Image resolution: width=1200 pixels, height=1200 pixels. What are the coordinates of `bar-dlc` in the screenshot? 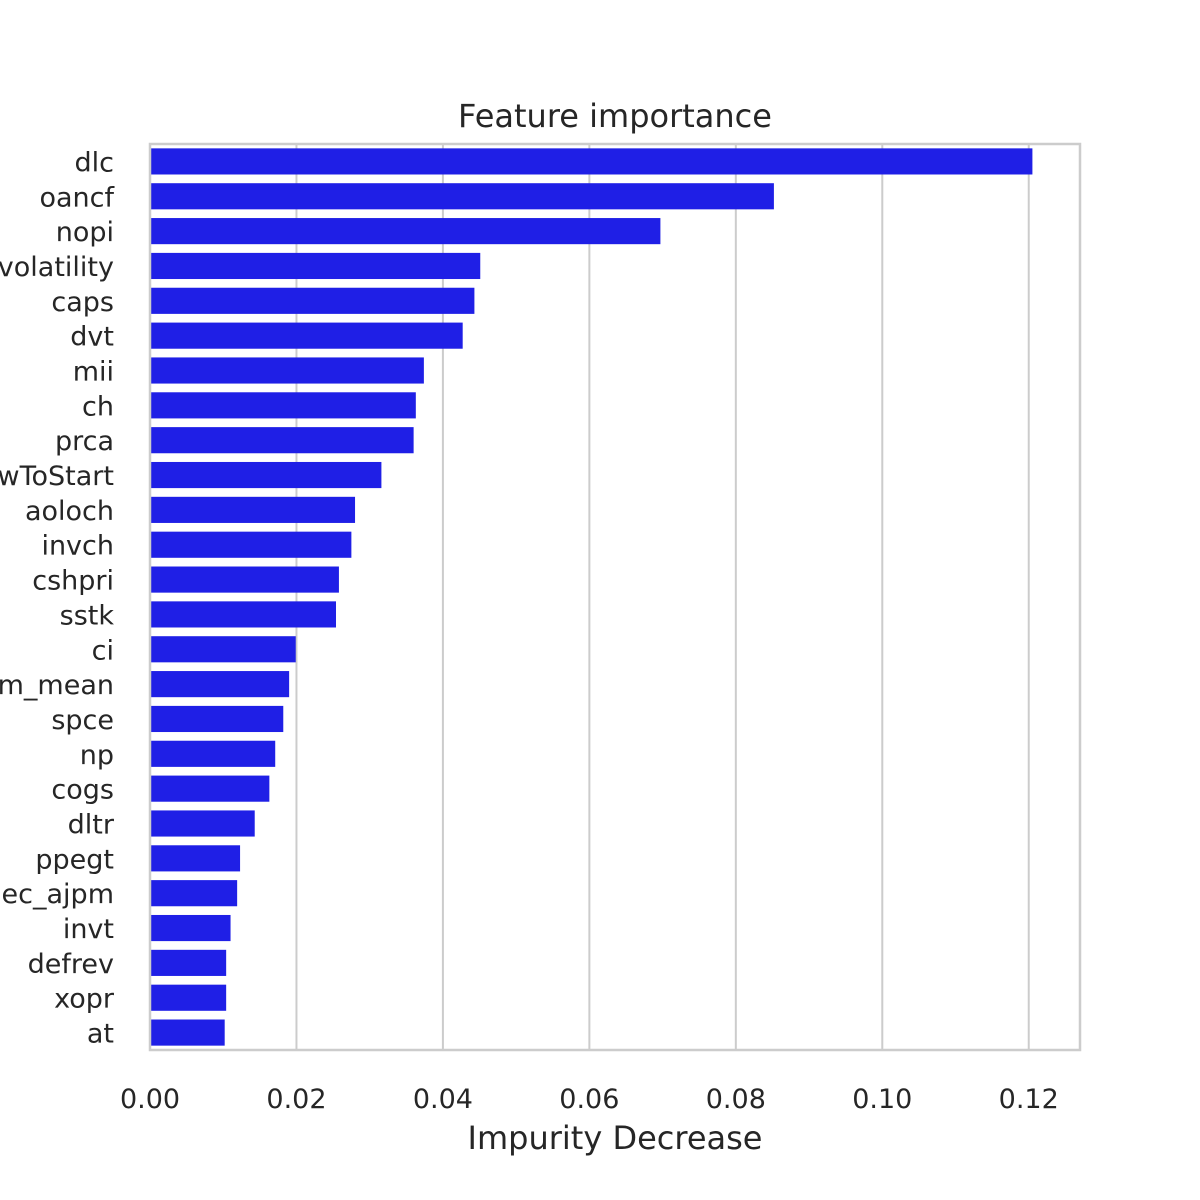 It's located at (591, 161).